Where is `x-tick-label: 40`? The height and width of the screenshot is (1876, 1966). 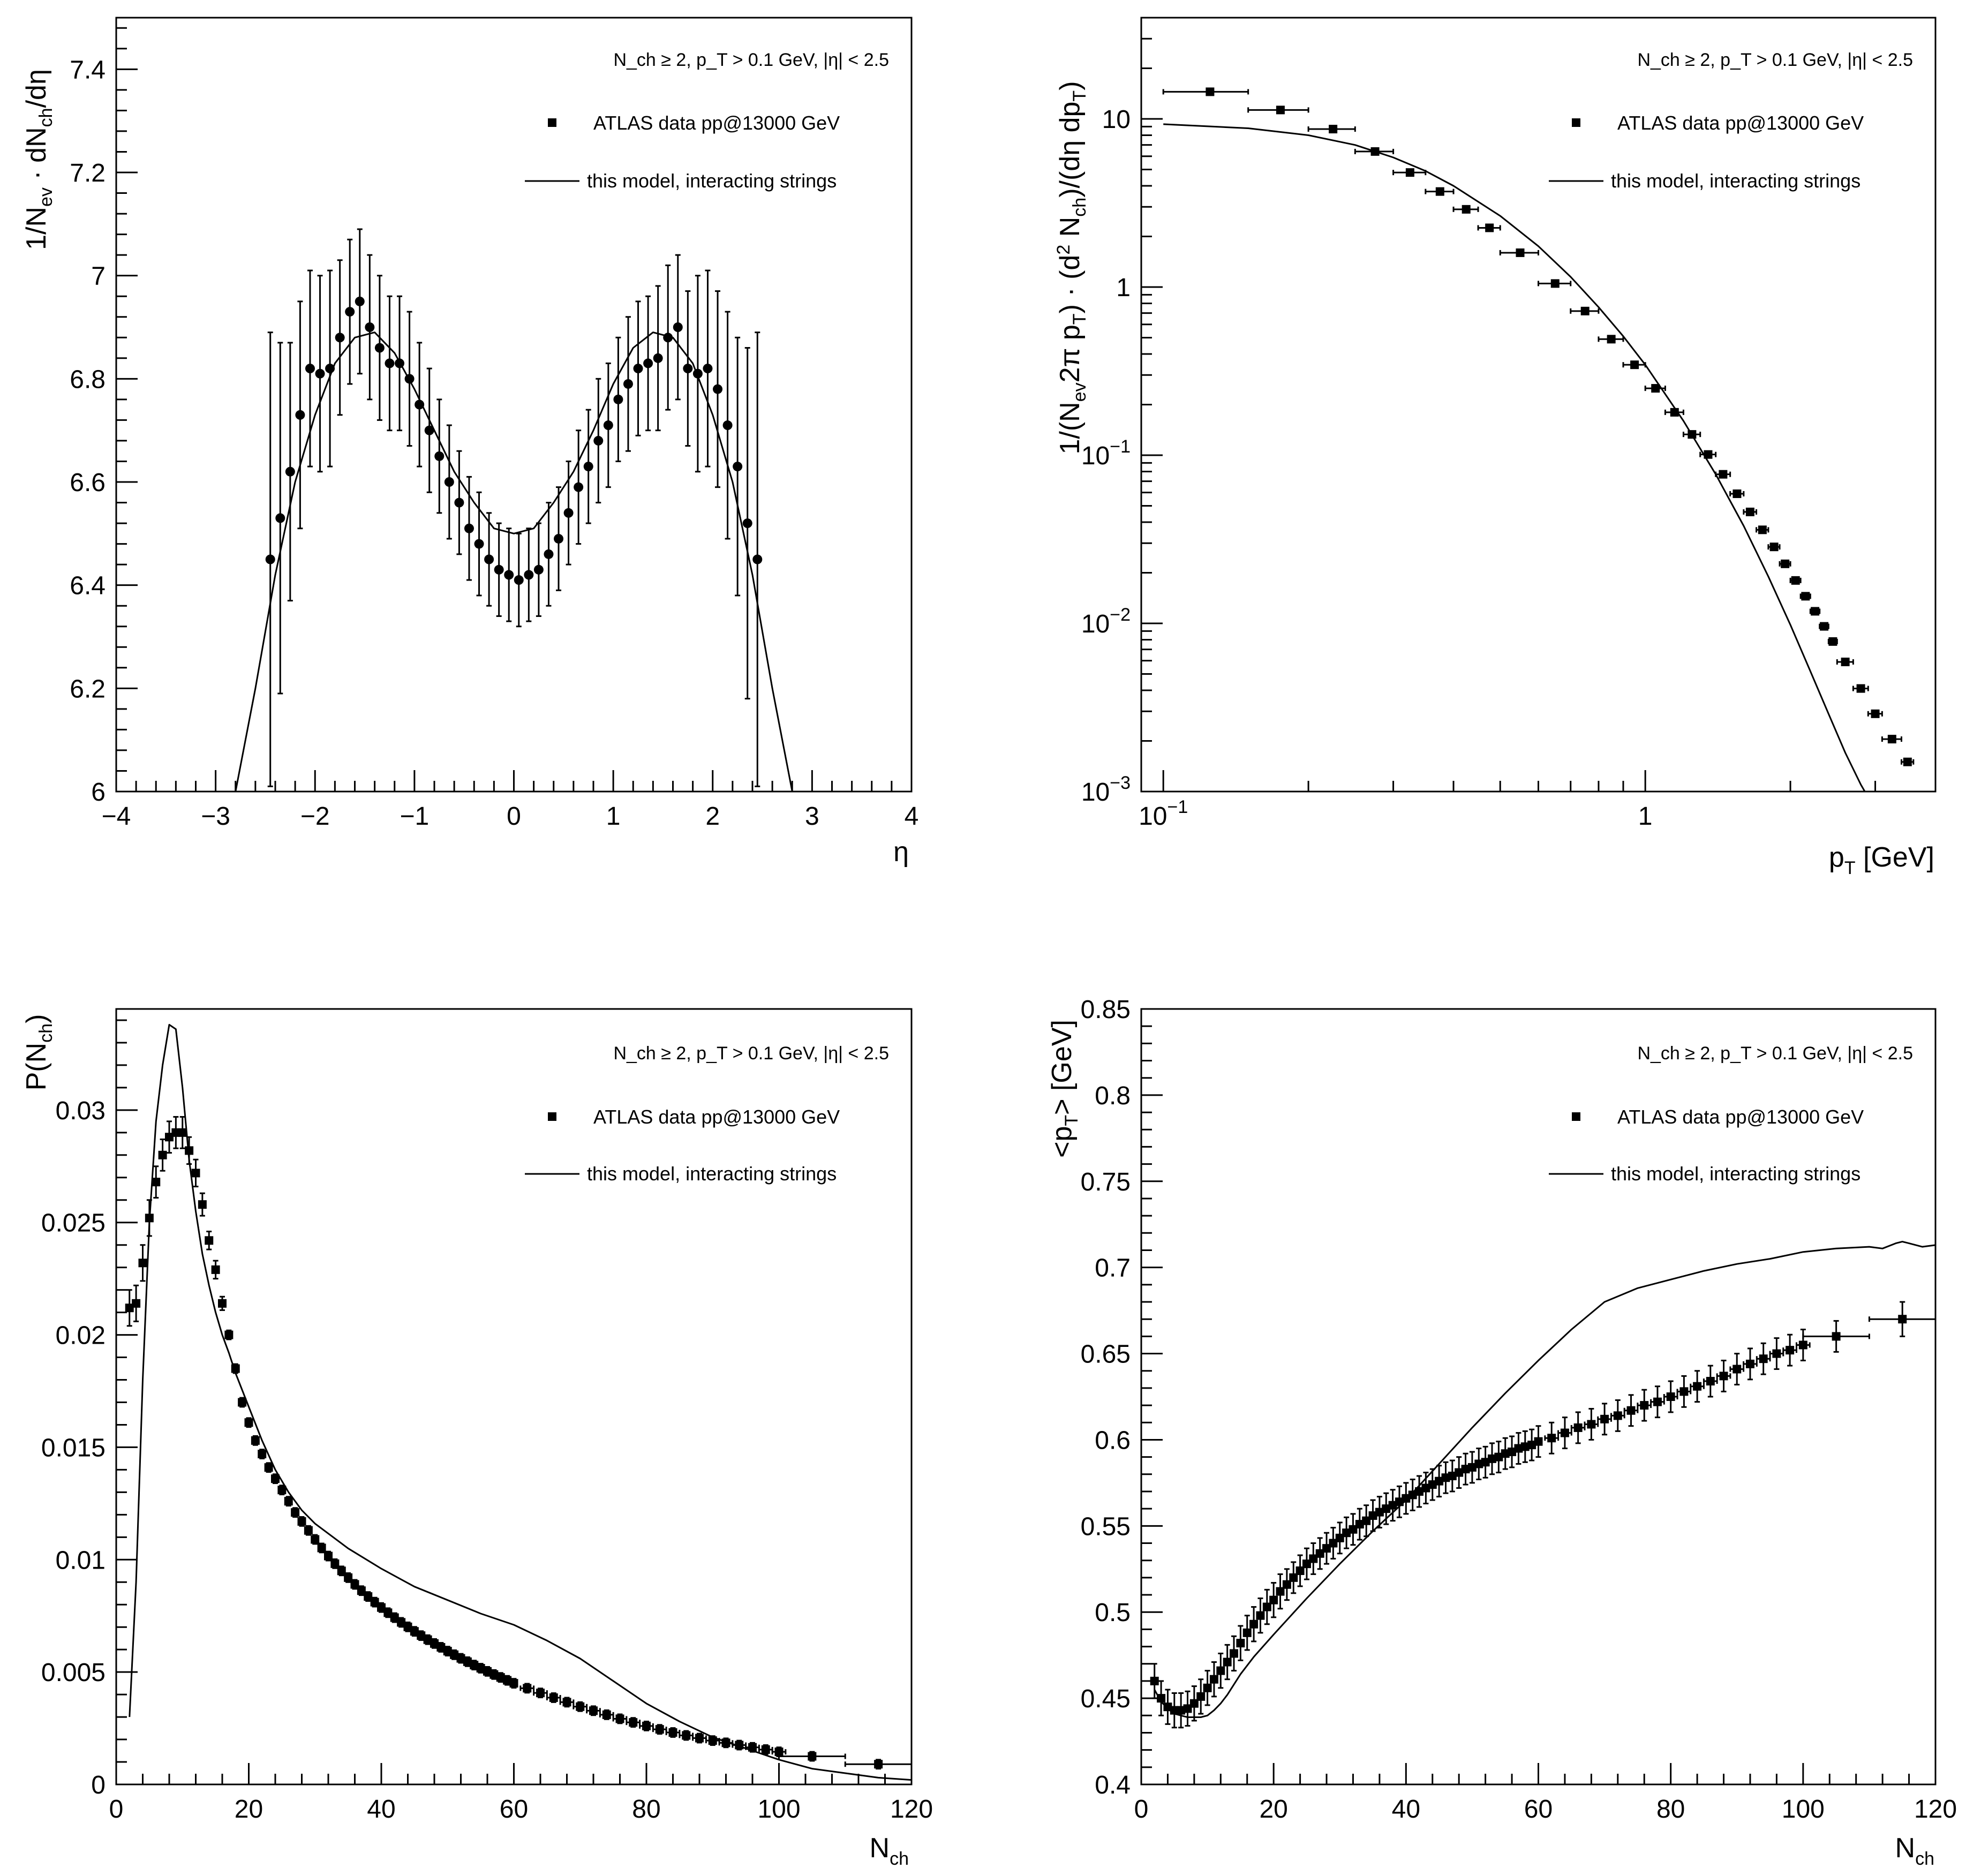 x-tick-label: 40 is located at coordinates (381, 1809).